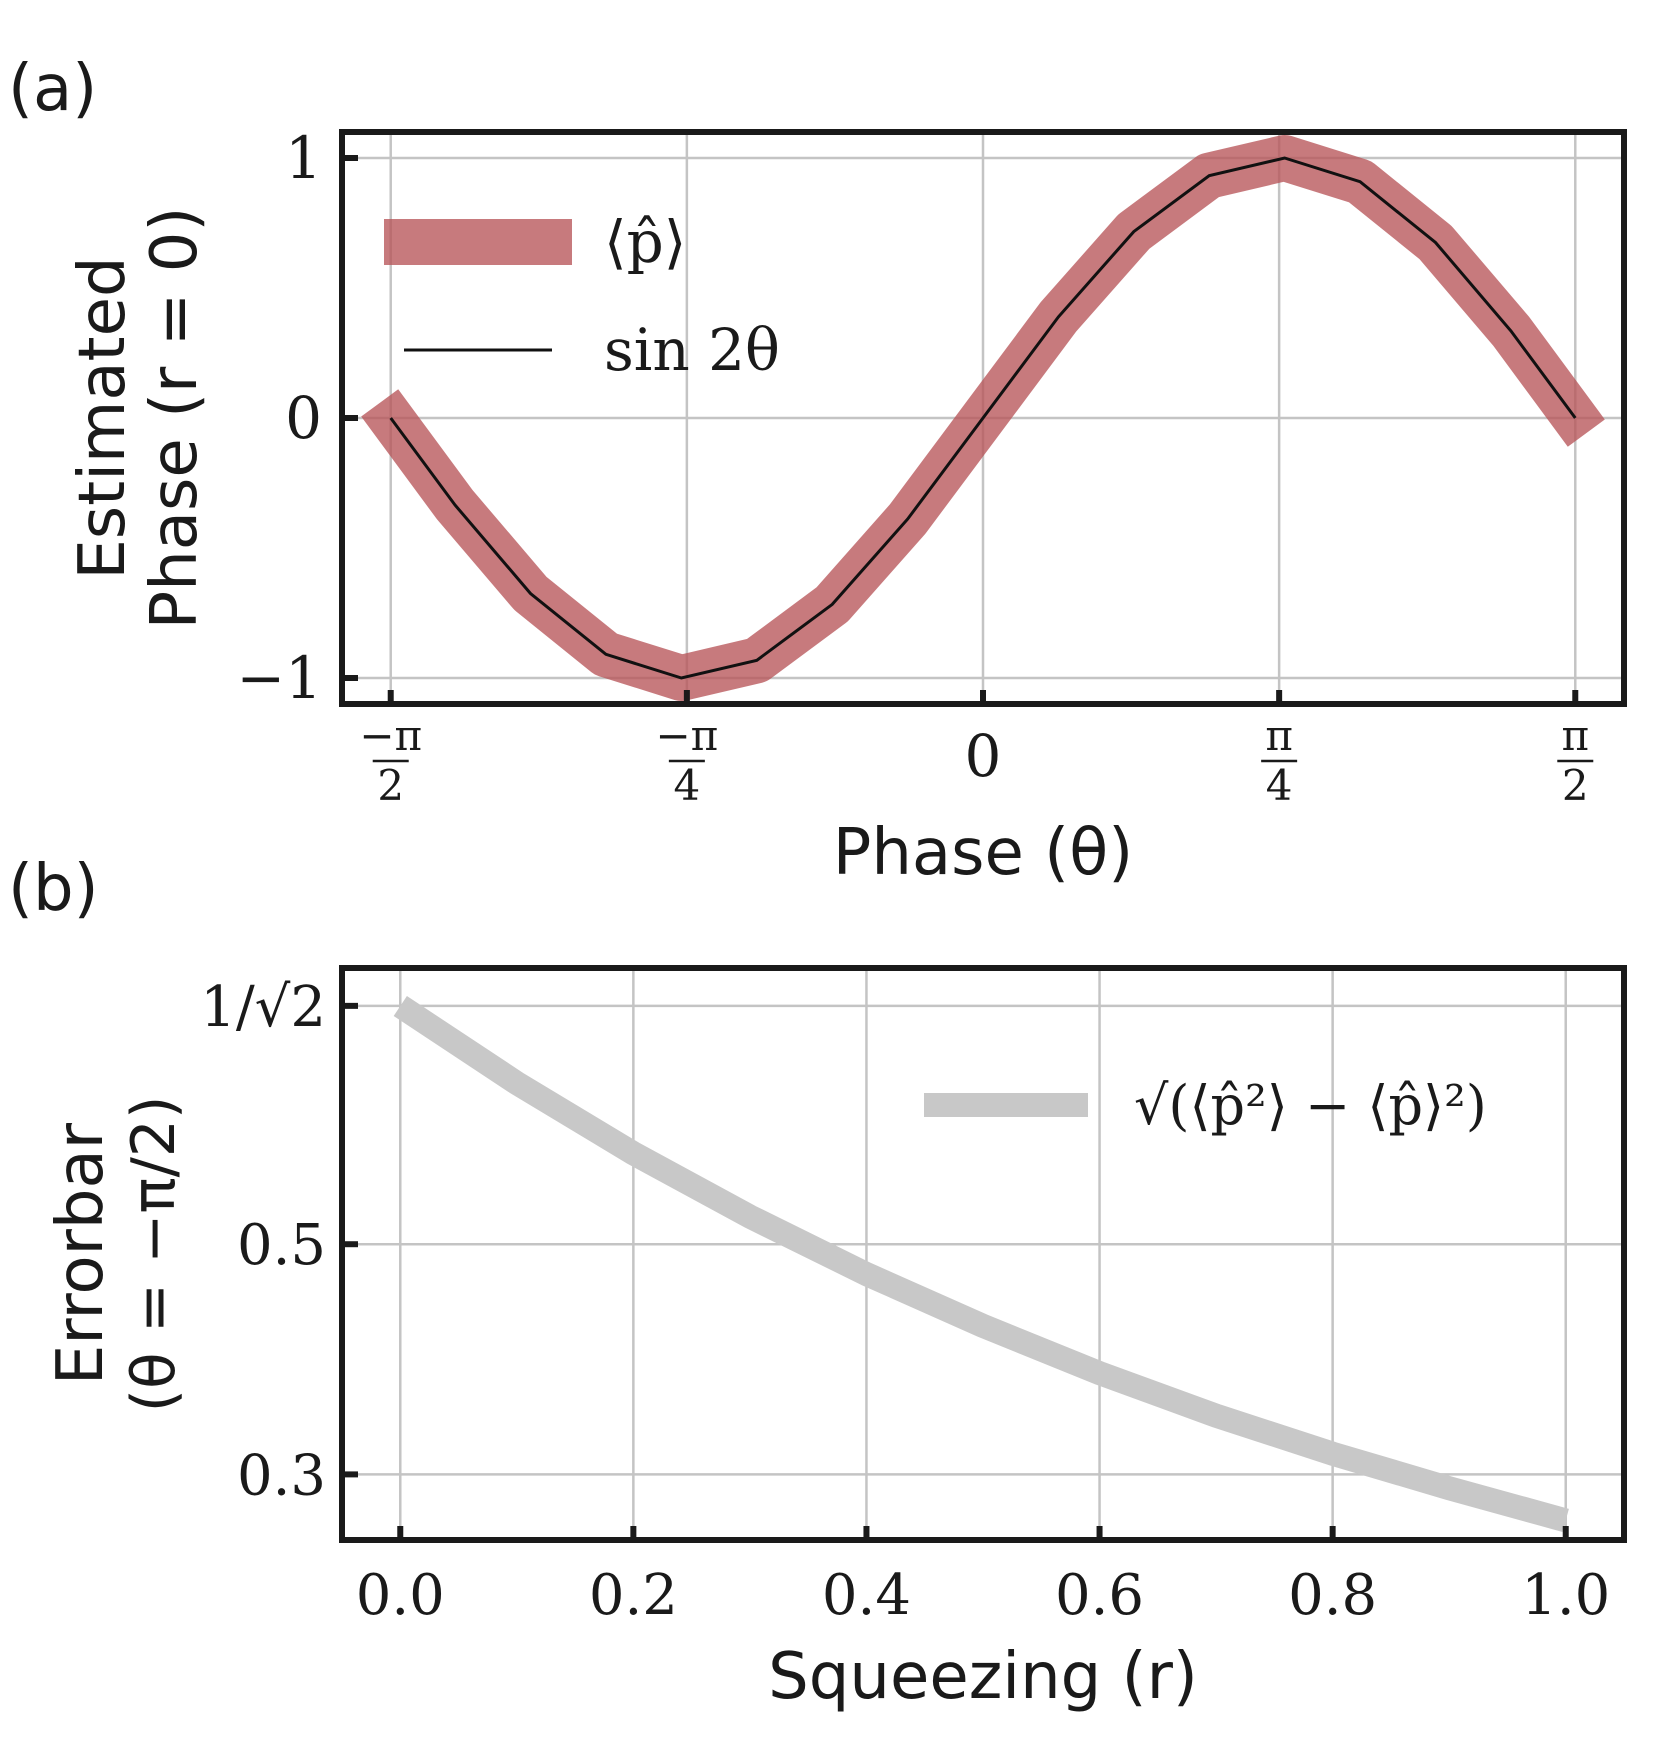  Describe the element at coordinates (1332, 1595) in the screenshot. I see `x-tick-label-4: 0.8` at that location.